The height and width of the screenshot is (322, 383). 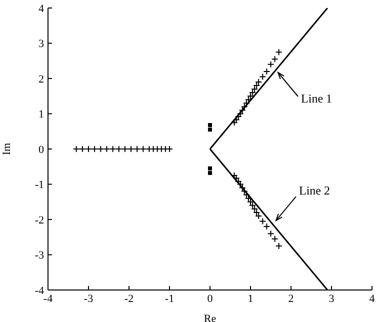 What do you see at coordinates (210, 317) in the screenshot?
I see `x-axis-title: Re` at bounding box center [210, 317].